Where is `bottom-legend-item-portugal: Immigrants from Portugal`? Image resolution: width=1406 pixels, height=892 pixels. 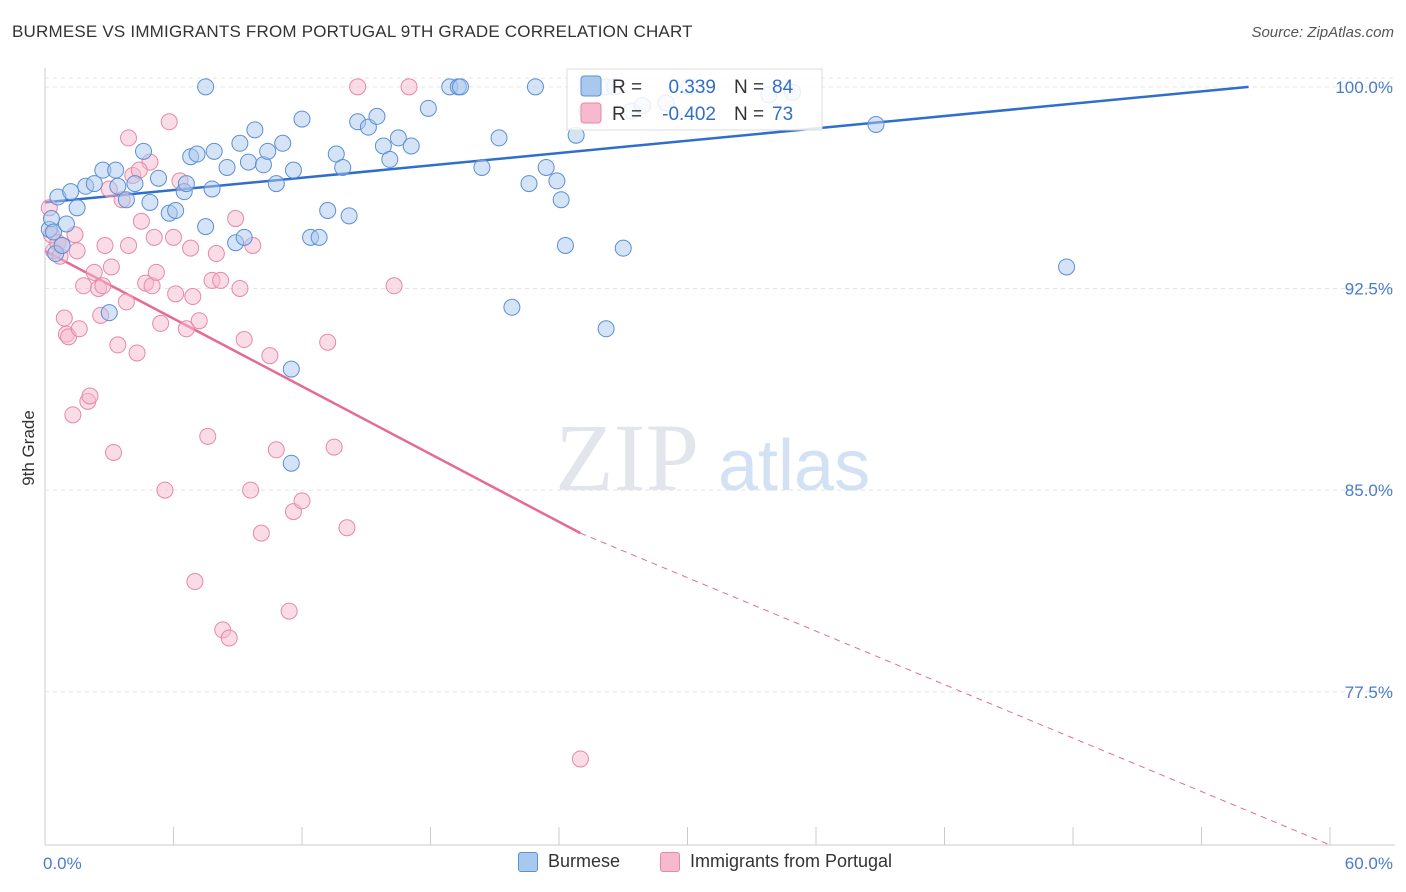
bottom-legend-item-portugal: Immigrants from Portugal is located at coordinates (776, 861).